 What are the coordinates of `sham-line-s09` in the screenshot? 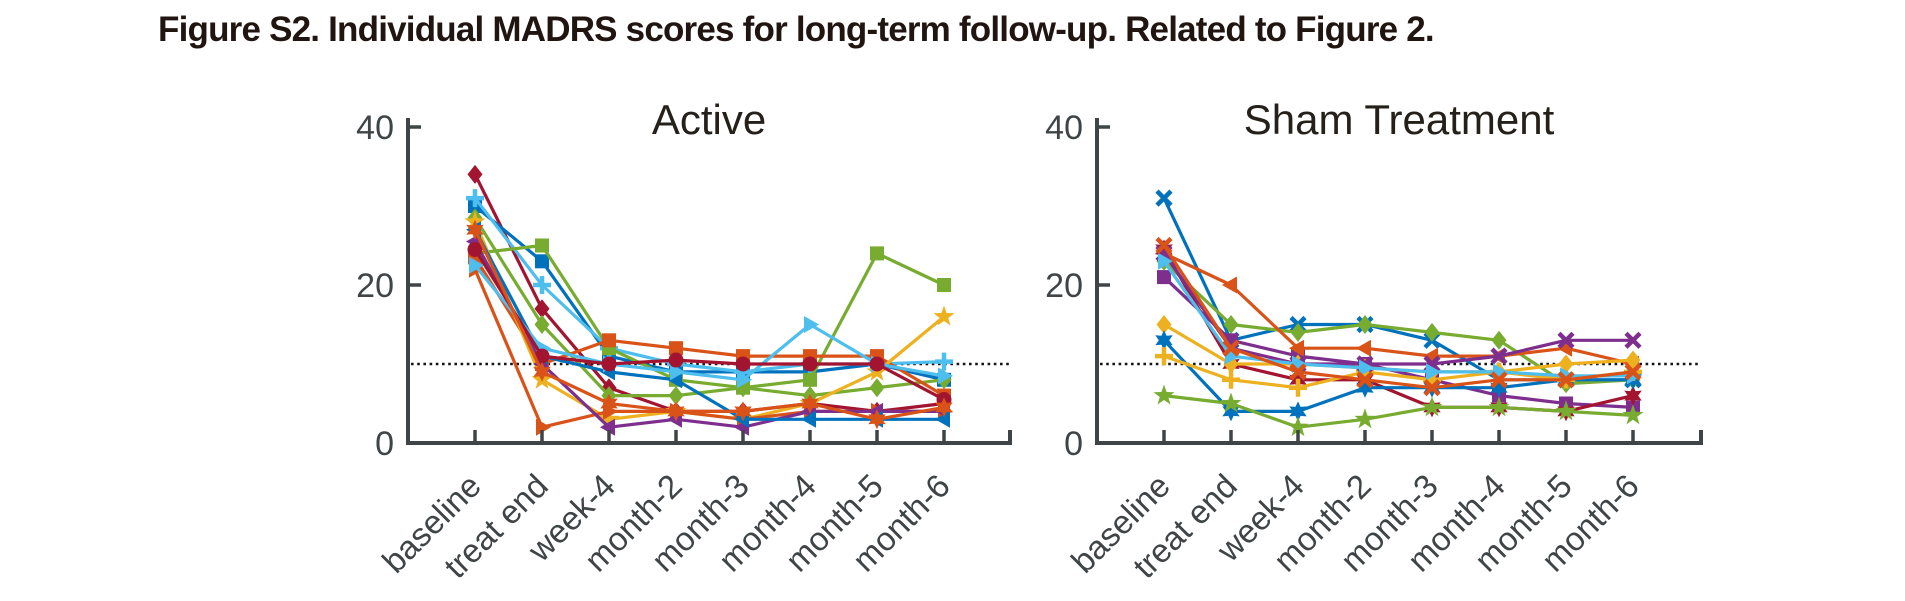 It's located at (1398, 411).